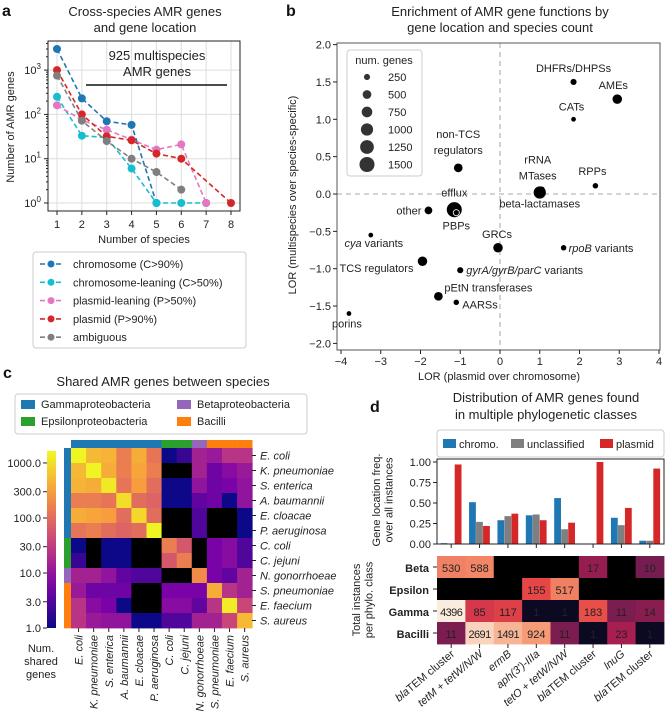  I want to click on colorbar-tick-label: 100.0, so click(27, 519).